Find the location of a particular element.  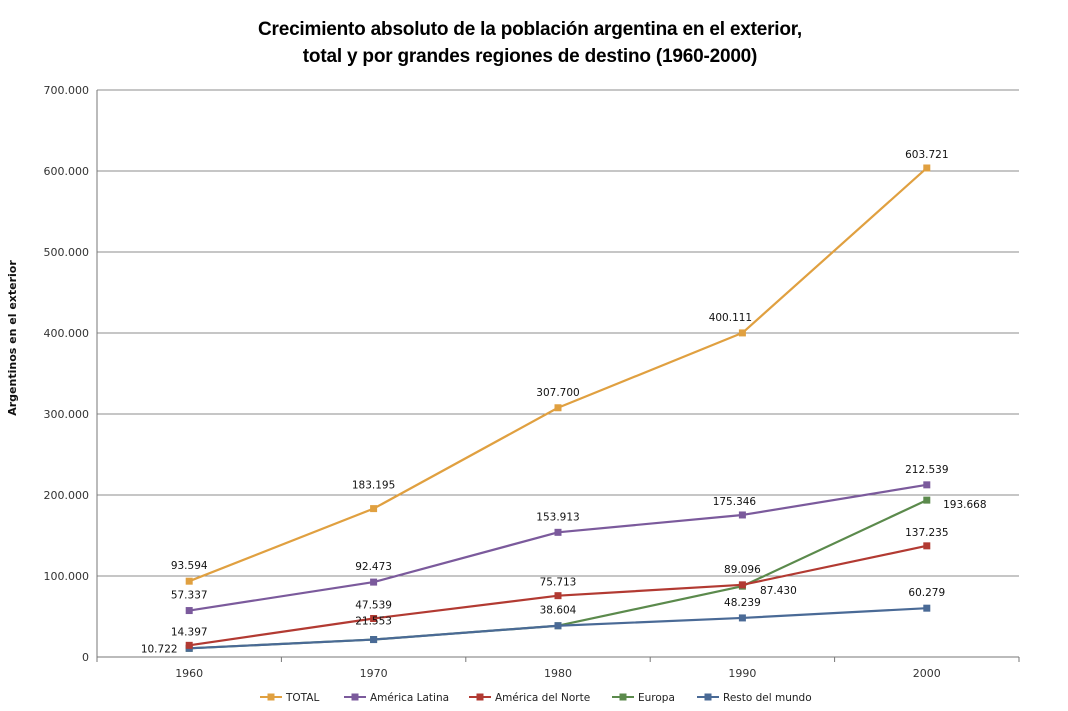

data-label: 603.721 is located at coordinates (926, 155).